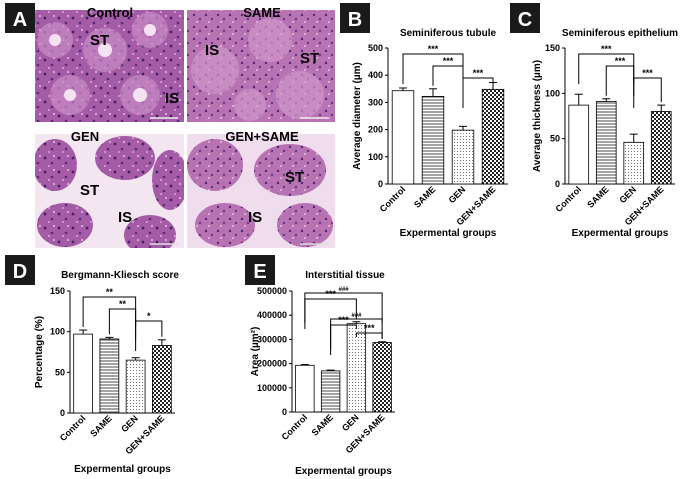  I want to click on panel-letter-box-d, so click(20, 270).